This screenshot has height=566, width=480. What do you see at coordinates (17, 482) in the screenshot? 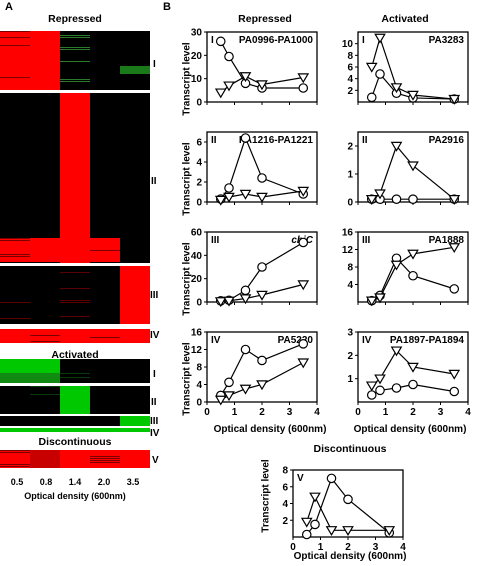
I see `heatmap-x-tick: 0.5` at bounding box center [17, 482].